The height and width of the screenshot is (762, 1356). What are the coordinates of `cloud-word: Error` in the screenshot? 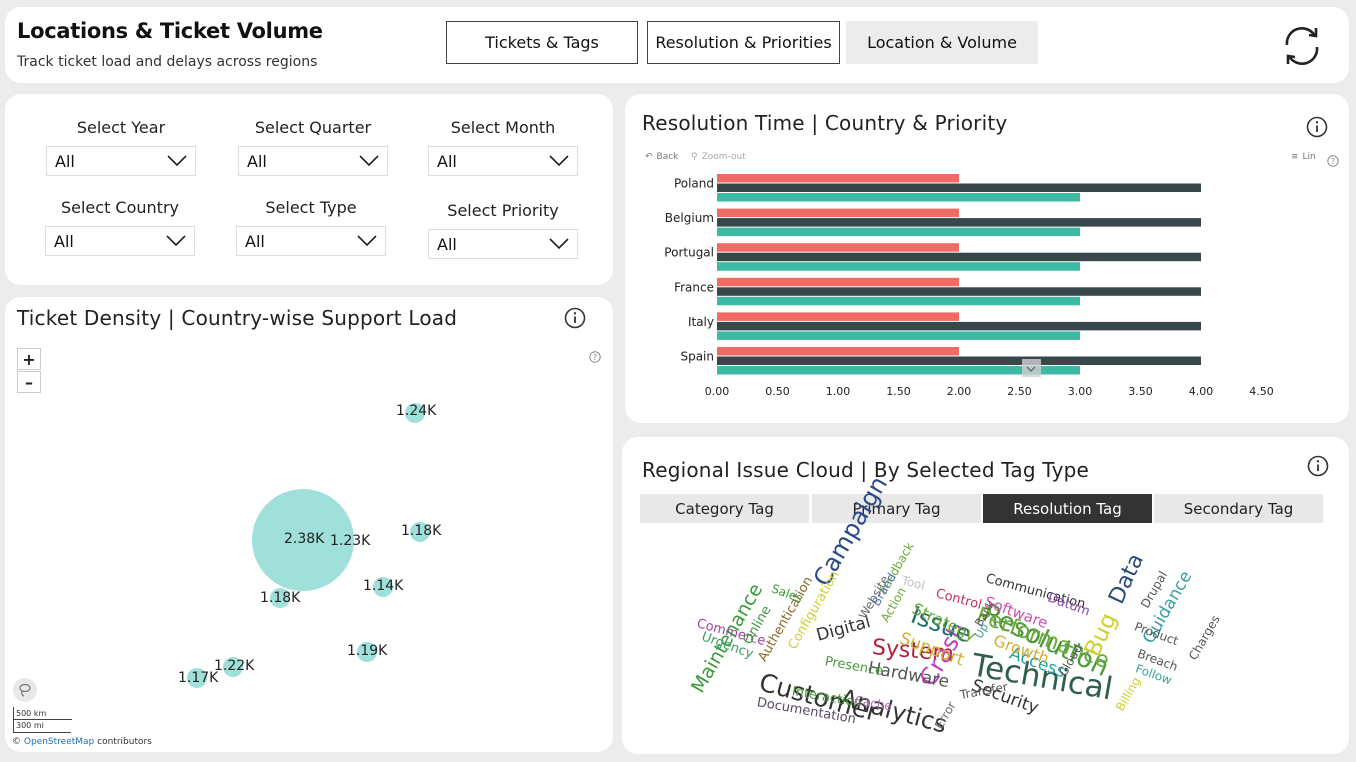 It's located at (945, 715).